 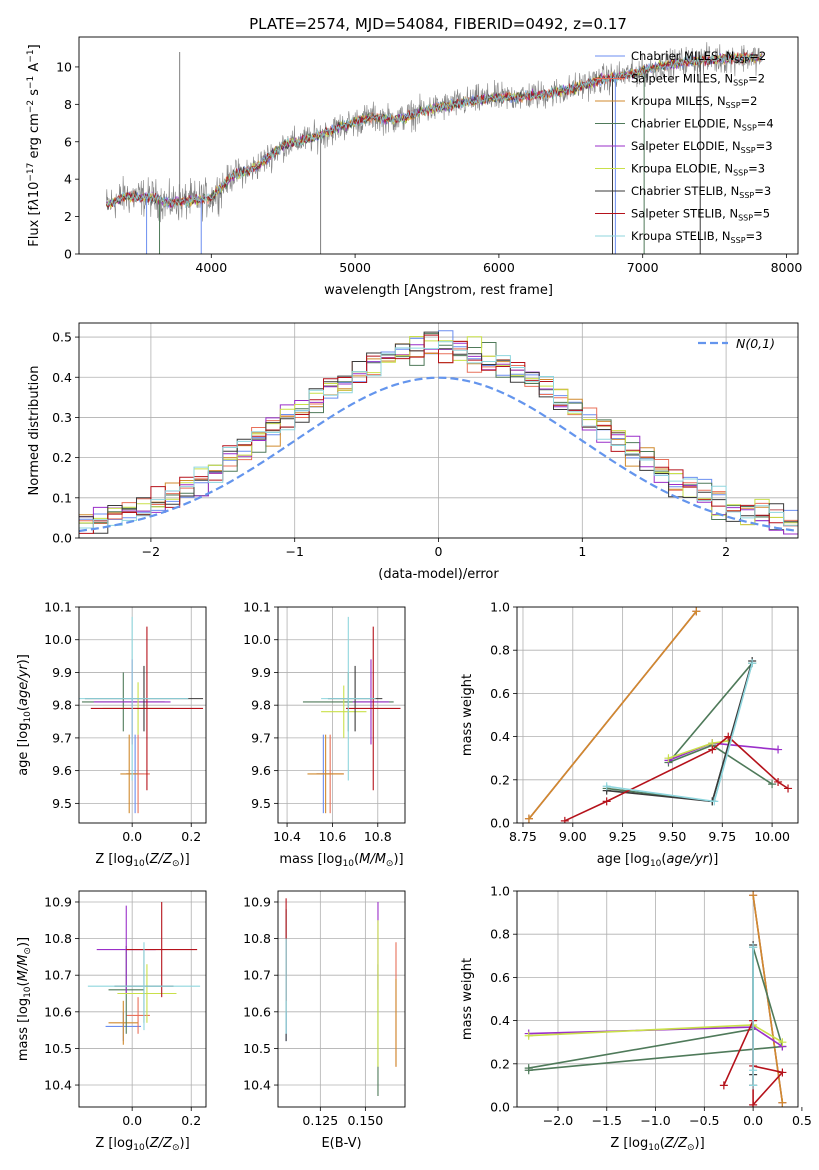 What do you see at coordinates (176, 1148) in the screenshot?
I see `label-part: ⊙` at bounding box center [176, 1148].